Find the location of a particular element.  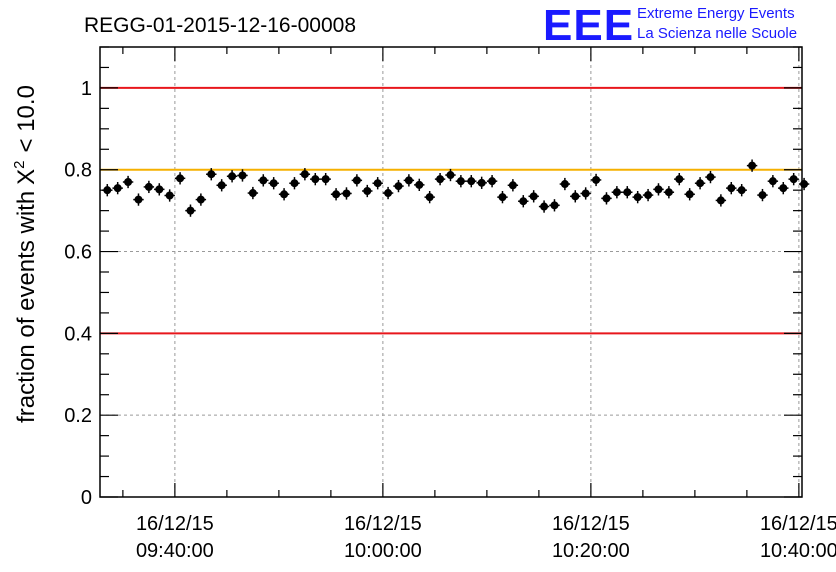

y-tick-label: 0.8 is located at coordinates (78, 171).